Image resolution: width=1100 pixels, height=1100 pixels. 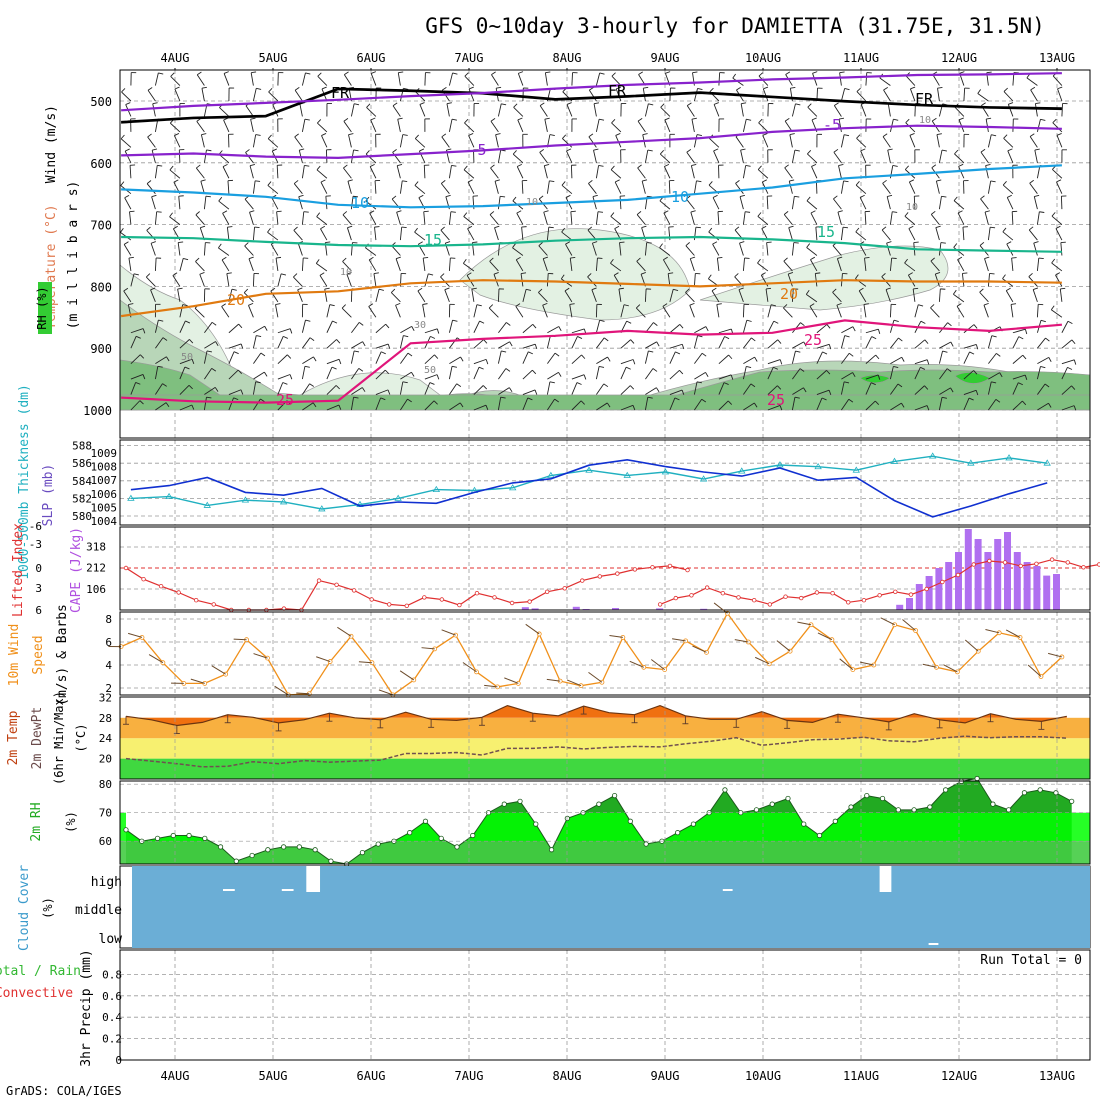 What do you see at coordinates (617, 91) in the screenshot?
I see `contour-label: FR` at bounding box center [617, 91].